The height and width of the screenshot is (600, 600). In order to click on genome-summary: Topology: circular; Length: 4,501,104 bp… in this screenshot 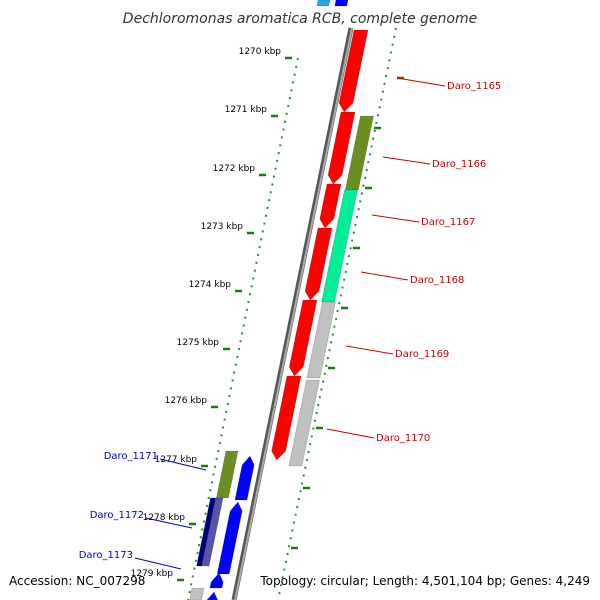, I will do `click(425, 581)`.